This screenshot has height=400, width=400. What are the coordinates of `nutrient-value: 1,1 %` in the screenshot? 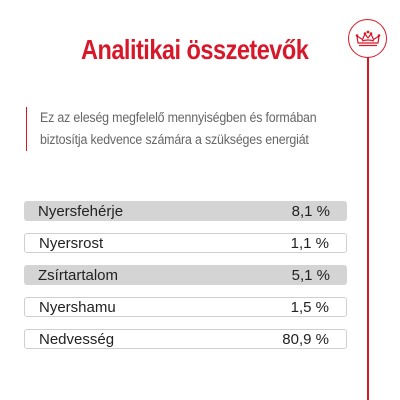 It's located at (309, 243).